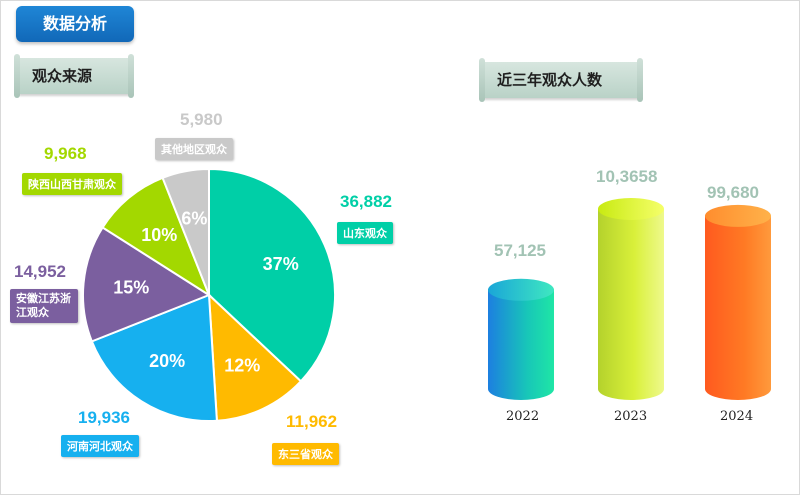  Describe the element at coordinates (40, 271) in the screenshot. I see `pie-value-anhui: 14,952` at that location.